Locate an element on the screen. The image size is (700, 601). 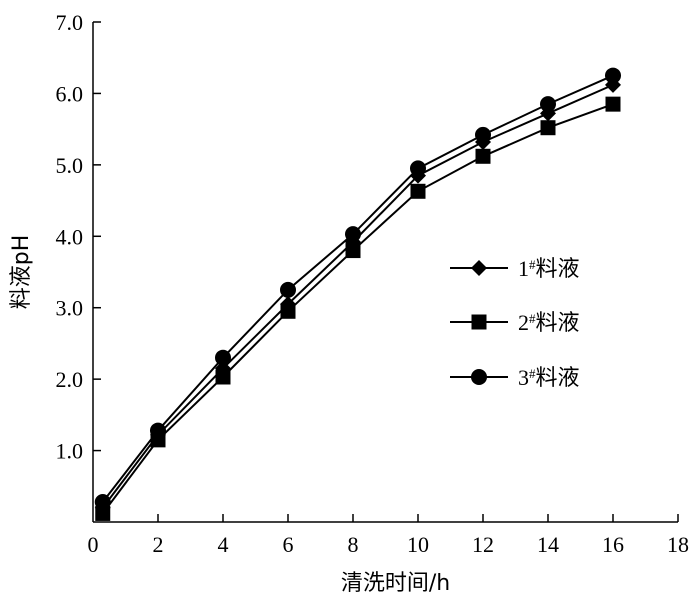
x-tick-label: 2 is located at coordinates (158, 544).